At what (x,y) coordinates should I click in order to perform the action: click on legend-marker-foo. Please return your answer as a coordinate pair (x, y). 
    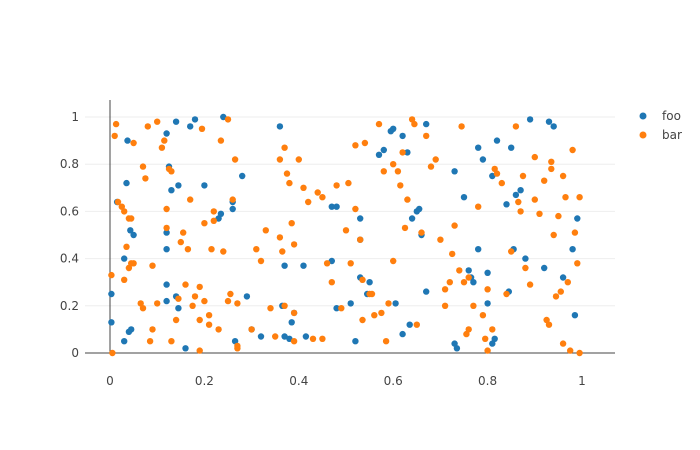
    Looking at the image, I should click on (643, 116).